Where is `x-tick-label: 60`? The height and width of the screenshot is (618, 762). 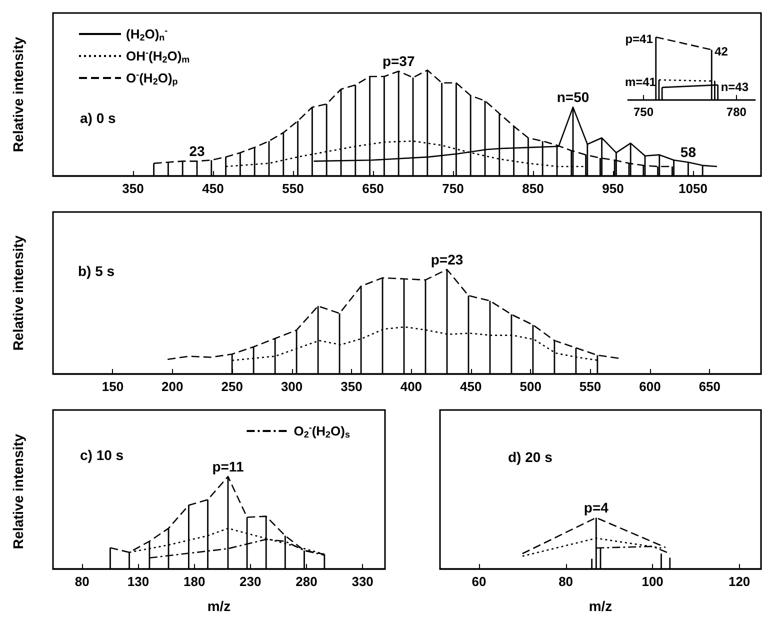 x-tick-label: 60 is located at coordinates (479, 581).